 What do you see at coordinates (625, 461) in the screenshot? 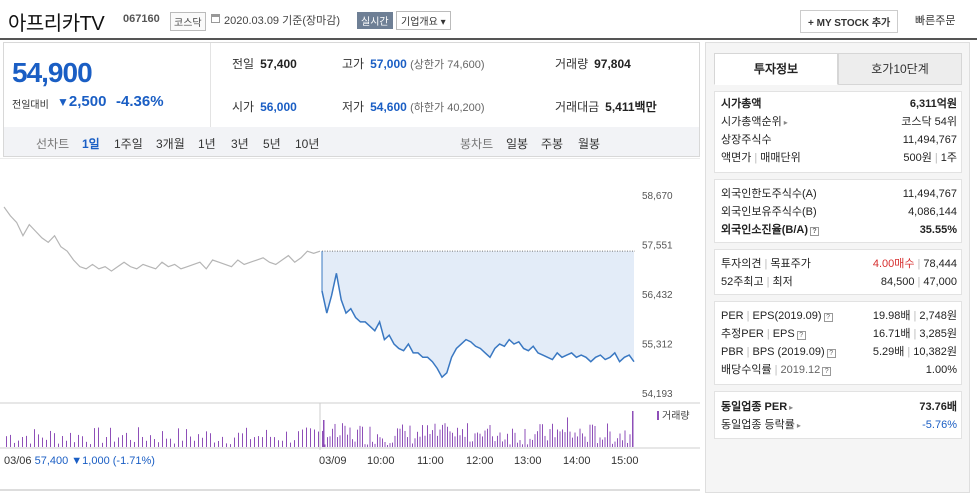
I see `x-tick-label: 15:00` at bounding box center [625, 461].